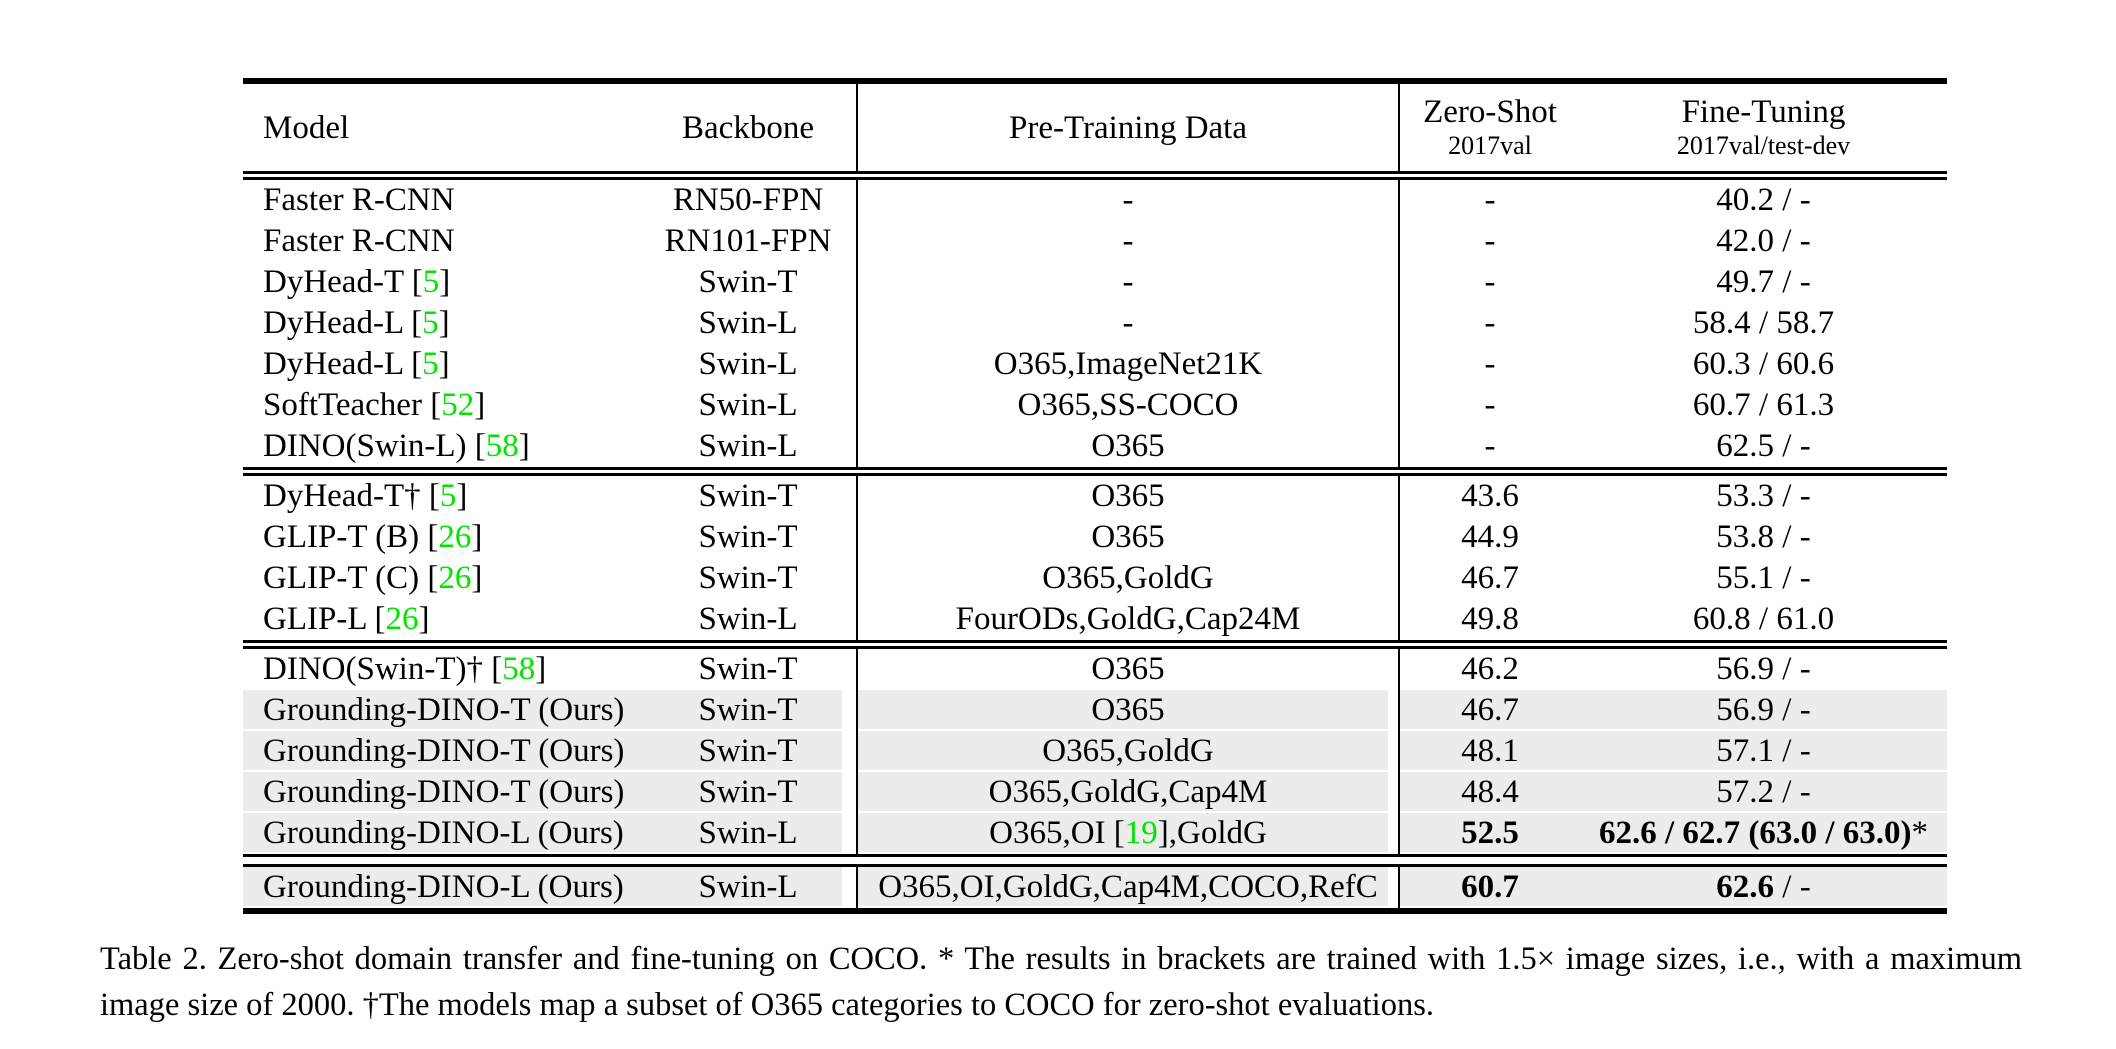 The width and height of the screenshot is (2116, 1049). What do you see at coordinates (1095, 175) in the screenshot?
I see `header-bottom-rule` at bounding box center [1095, 175].